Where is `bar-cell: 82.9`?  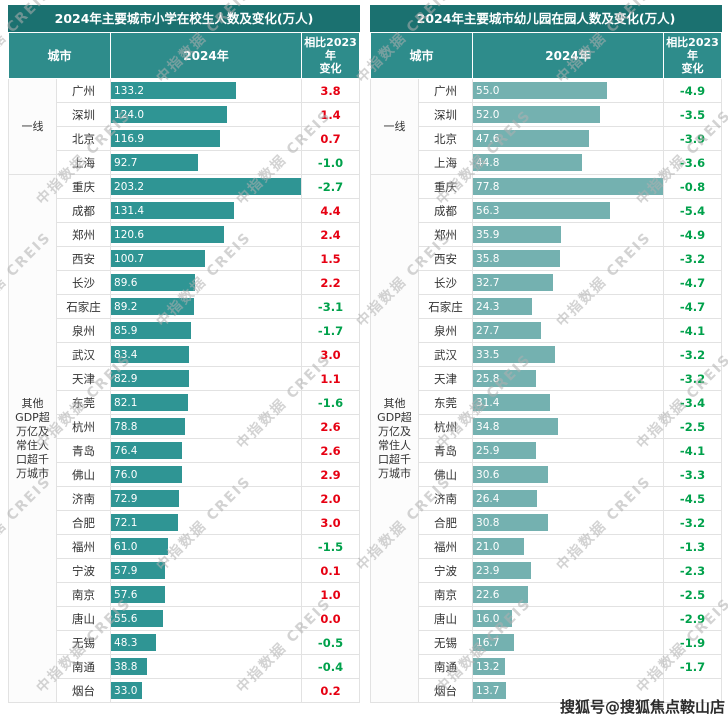 bar-cell: 82.9 is located at coordinates (206, 378).